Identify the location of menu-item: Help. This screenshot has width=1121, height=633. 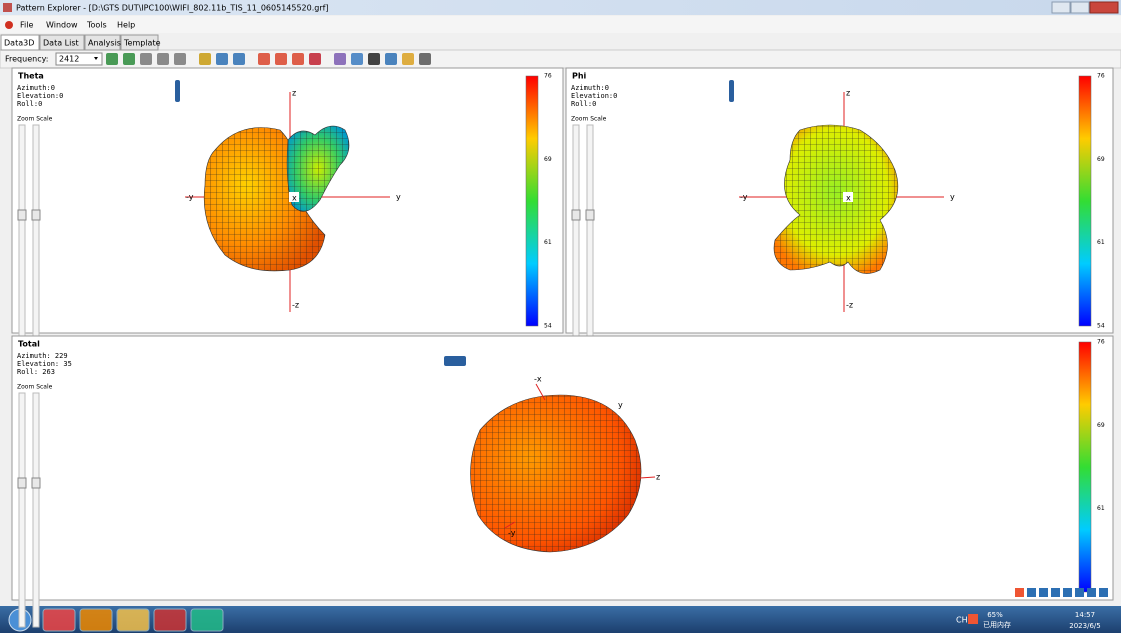
(126, 25).